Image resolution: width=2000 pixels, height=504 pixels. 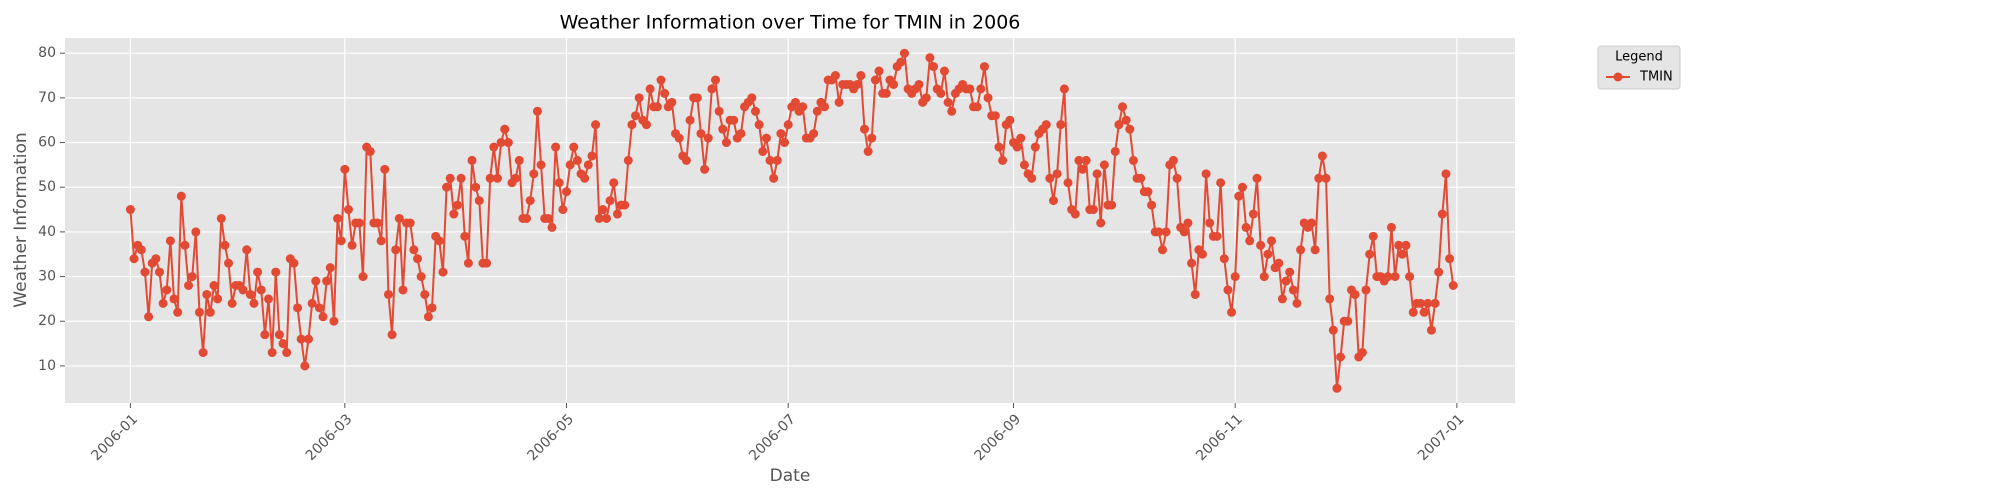 I want to click on legend: Legend TMIN, so click(x=1639, y=67).